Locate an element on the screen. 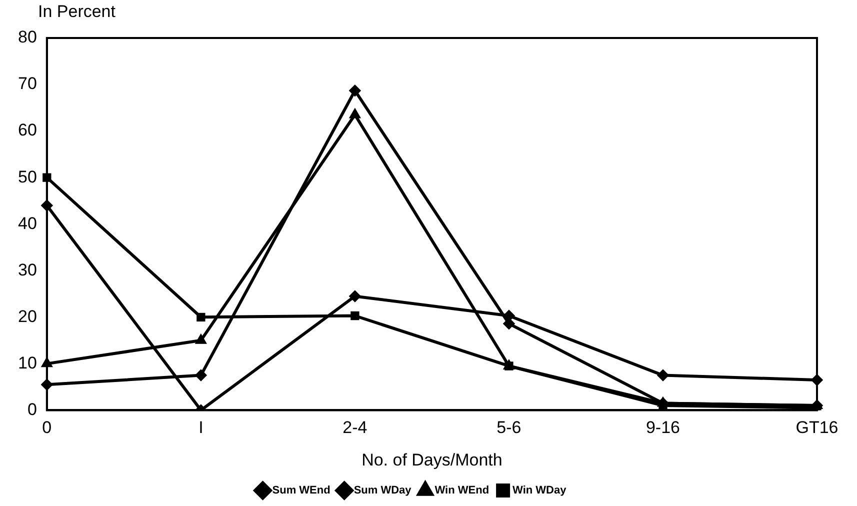 The width and height of the screenshot is (857, 506). x-axis-title: No. of Days/Month is located at coordinates (432, 460).